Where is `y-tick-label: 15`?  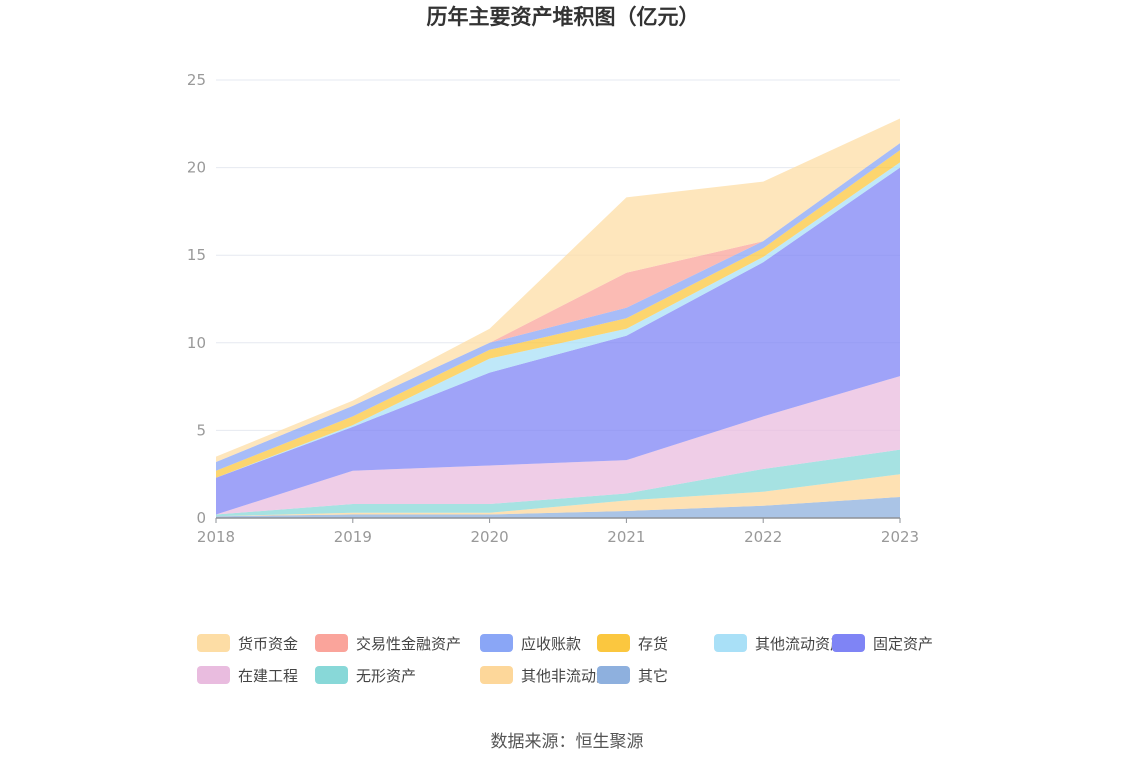
y-tick-label: 15 is located at coordinates (196, 255).